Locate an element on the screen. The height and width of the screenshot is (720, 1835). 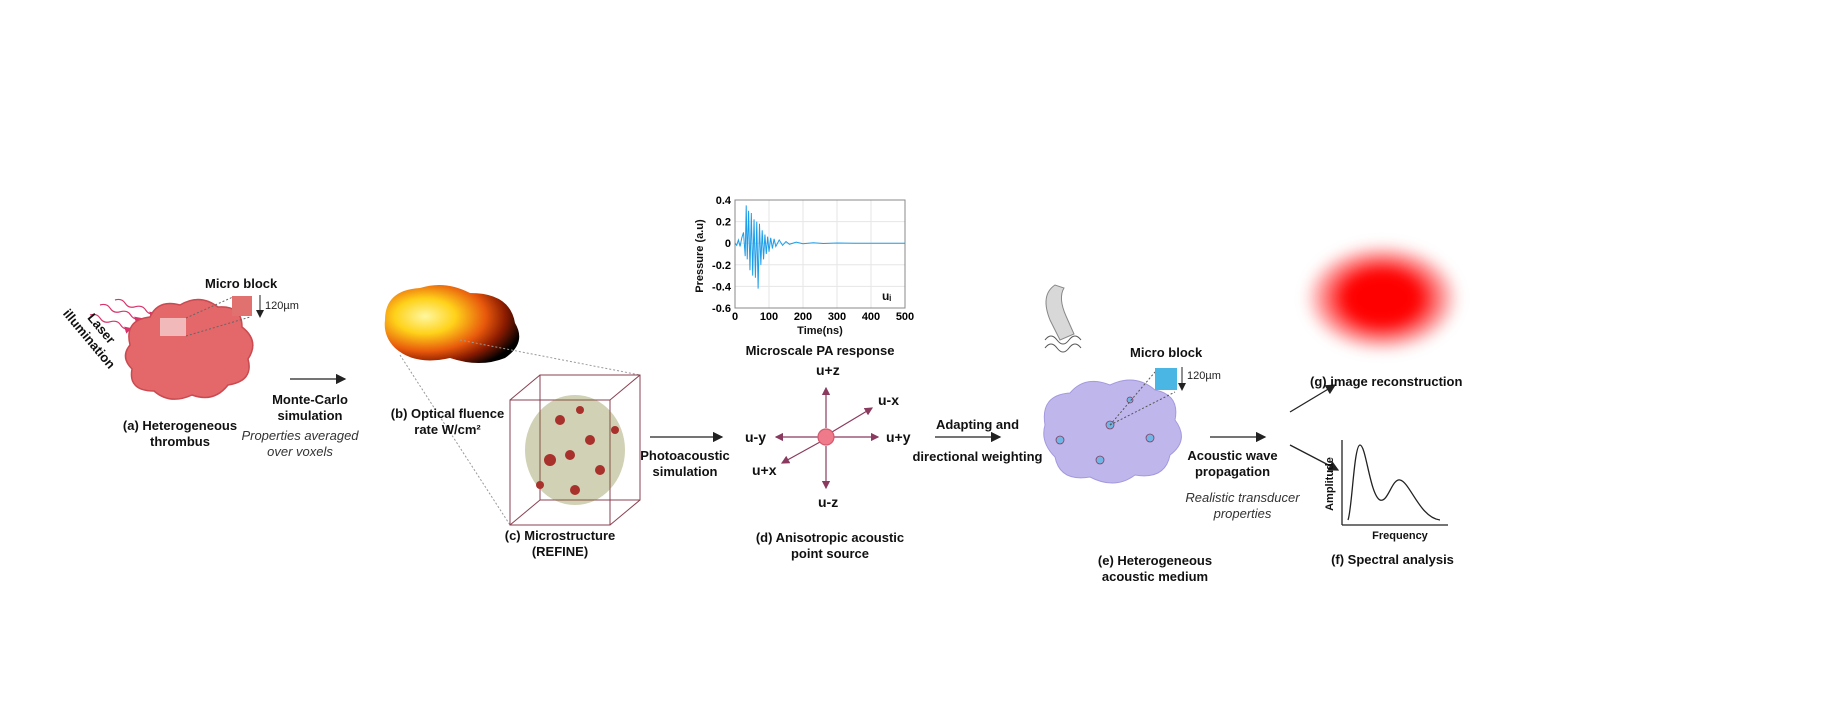
adapting-label: Adapting and directional weighting is located at coordinates (977, 440).